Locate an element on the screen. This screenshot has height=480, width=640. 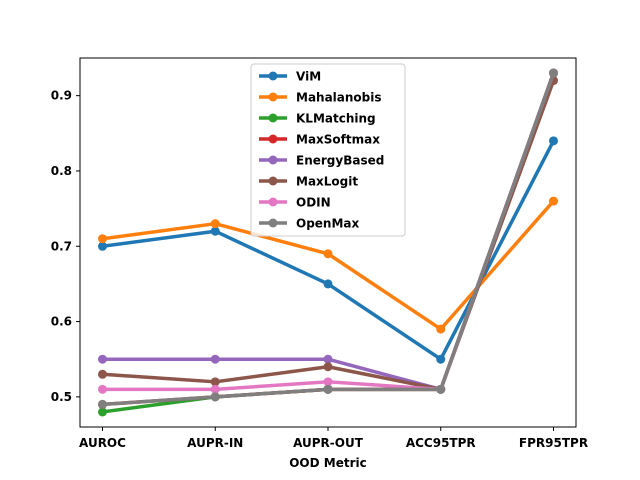
x-tick-label: AUPR-OUT is located at coordinates (328, 443).